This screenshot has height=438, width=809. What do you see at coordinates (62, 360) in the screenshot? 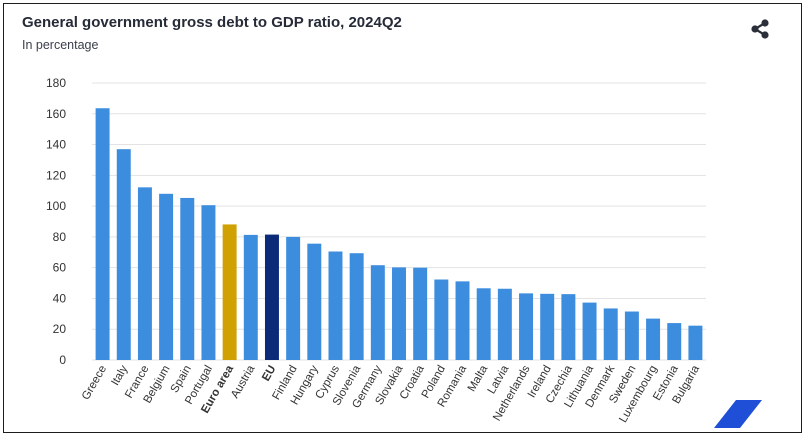
I see `y-tick-label: 0` at bounding box center [62, 360].